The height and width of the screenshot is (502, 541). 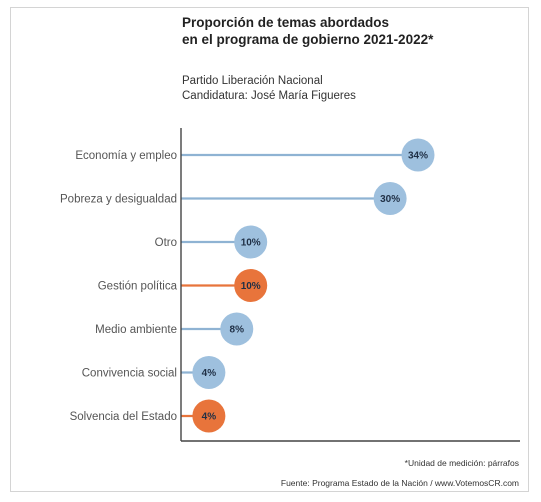 What do you see at coordinates (126, 156) in the screenshot?
I see `category-label: Economía y empleo` at bounding box center [126, 156].